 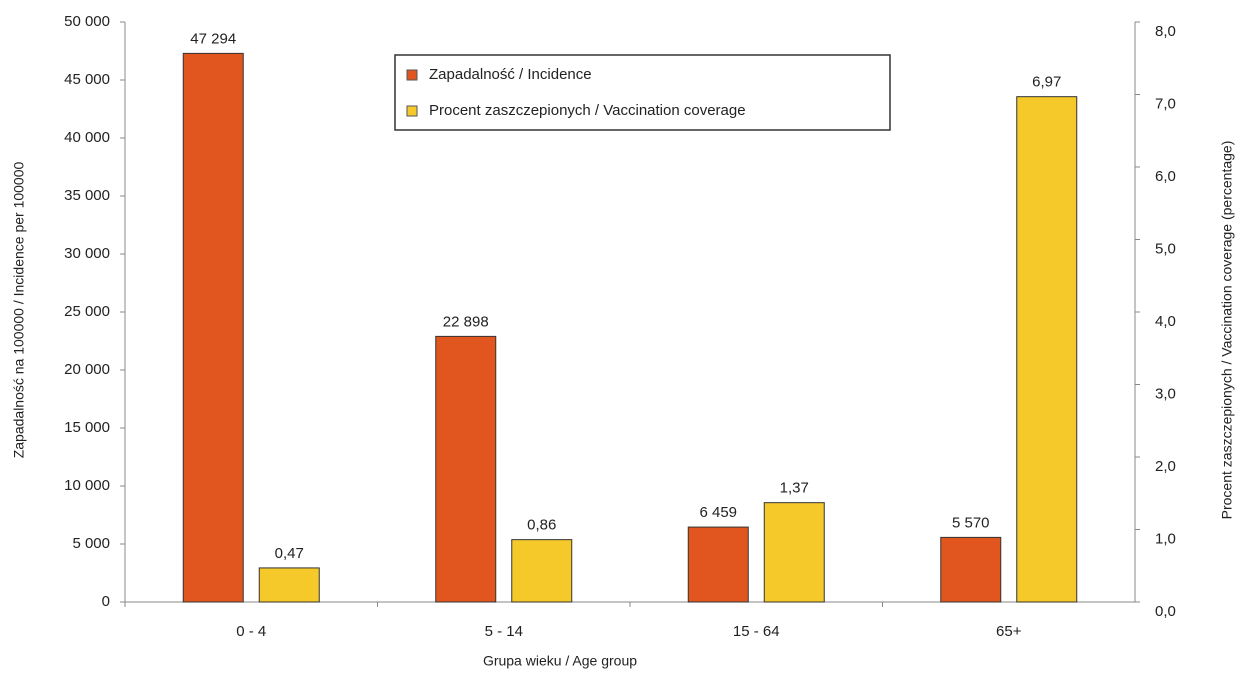 I want to click on y2-tick-label: 8,0, so click(x=1165, y=31).